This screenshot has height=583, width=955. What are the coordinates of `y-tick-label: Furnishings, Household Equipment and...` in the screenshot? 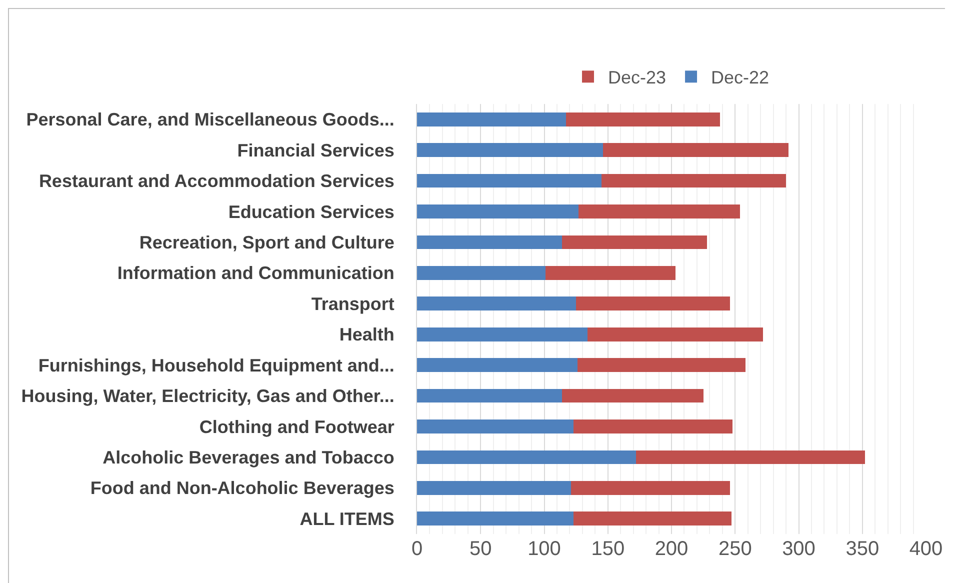 It's located at (216, 365).